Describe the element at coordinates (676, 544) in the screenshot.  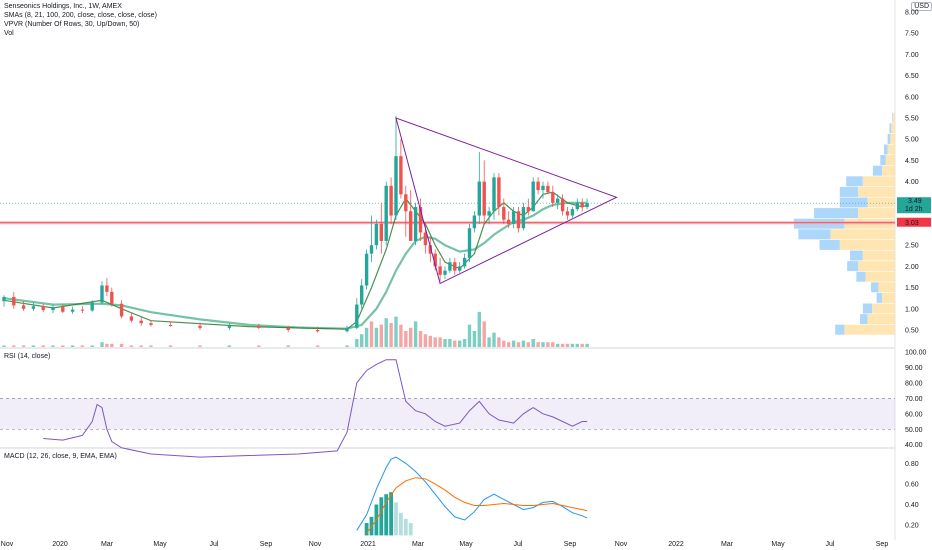
I see `time-axis-label: 2022` at that location.